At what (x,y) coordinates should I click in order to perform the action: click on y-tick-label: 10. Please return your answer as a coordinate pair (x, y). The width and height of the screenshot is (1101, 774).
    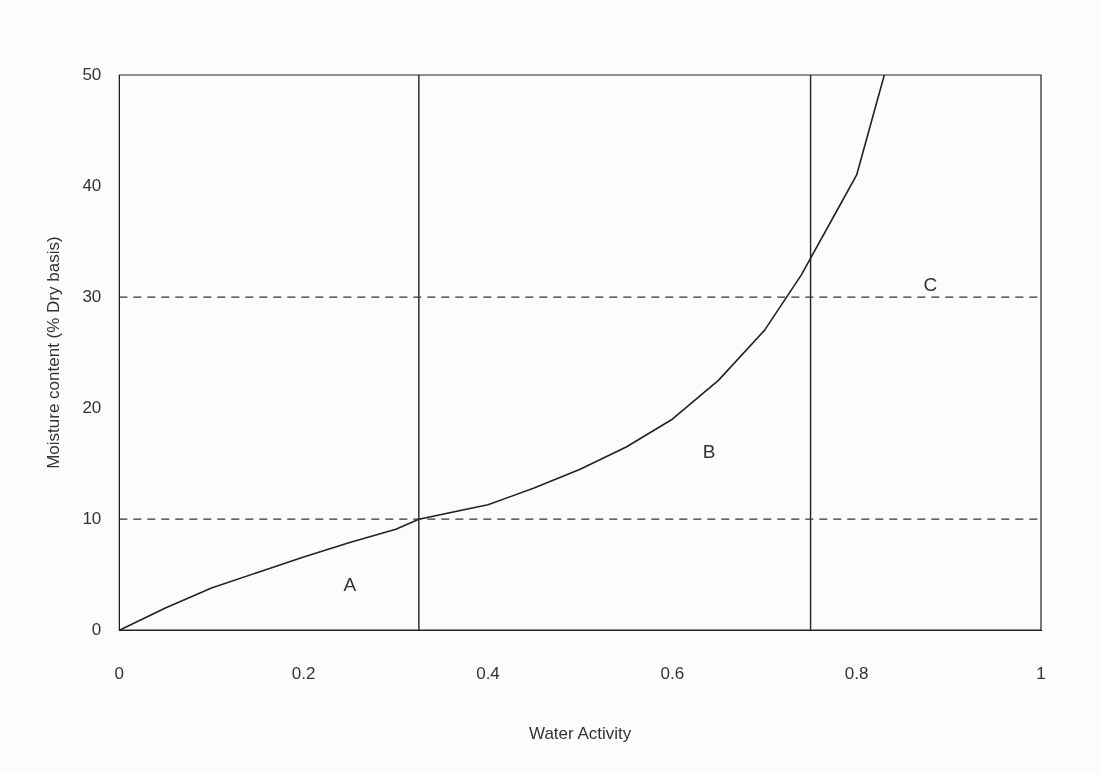
    Looking at the image, I should click on (92, 518).